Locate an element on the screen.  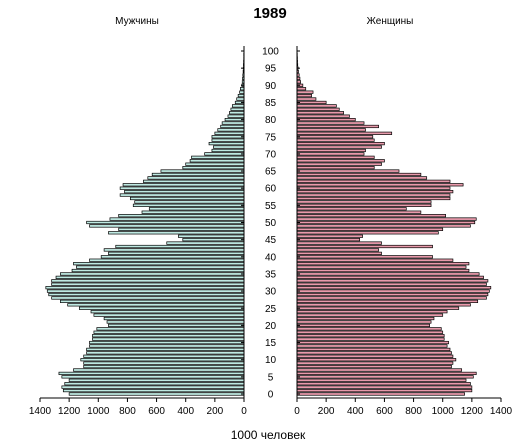
female-x-tick-label-1200: 1200 is located at coordinates (472, 411).